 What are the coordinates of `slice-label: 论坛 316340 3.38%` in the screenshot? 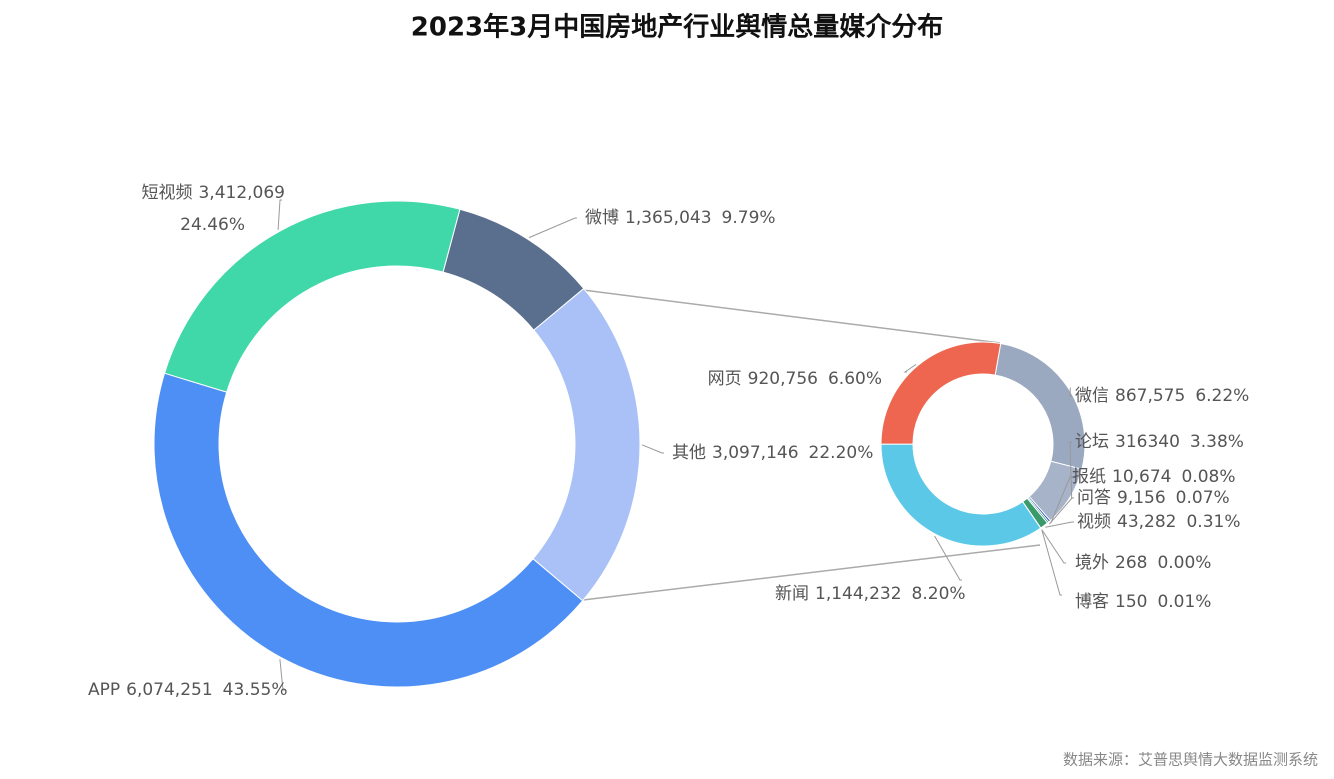 It's located at (1159, 442).